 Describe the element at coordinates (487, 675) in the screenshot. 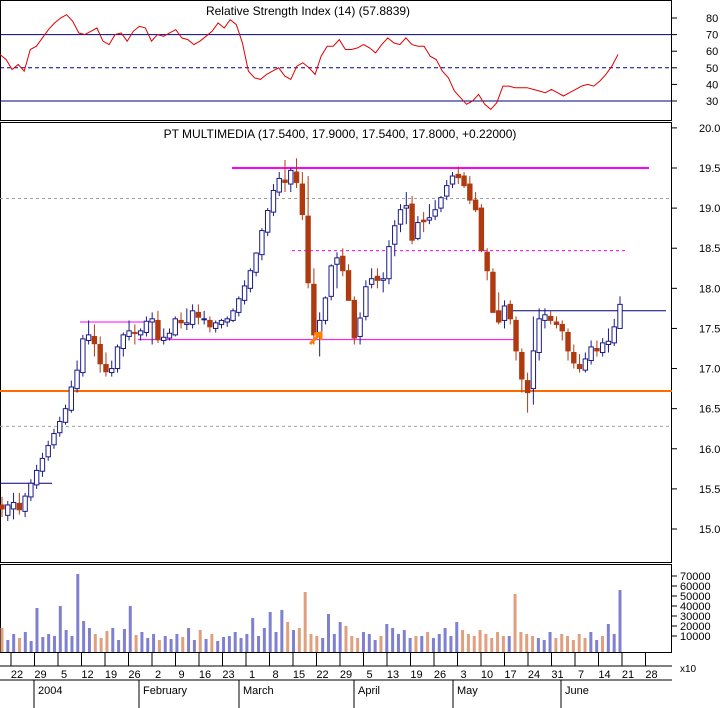

I see `day-label: 10` at that location.